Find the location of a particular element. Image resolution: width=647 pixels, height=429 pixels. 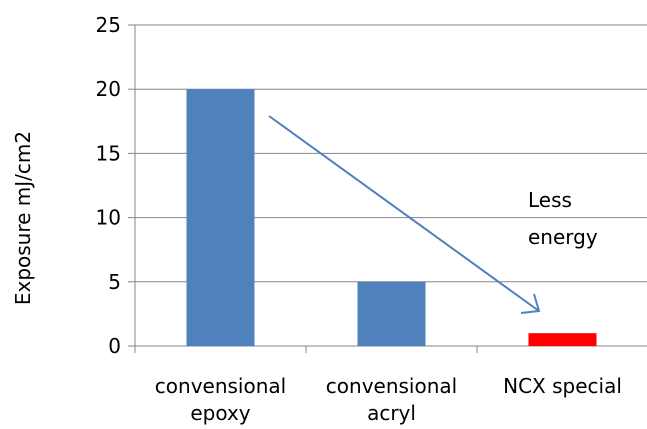

y-tick-label-20: 20 is located at coordinates (108, 89).